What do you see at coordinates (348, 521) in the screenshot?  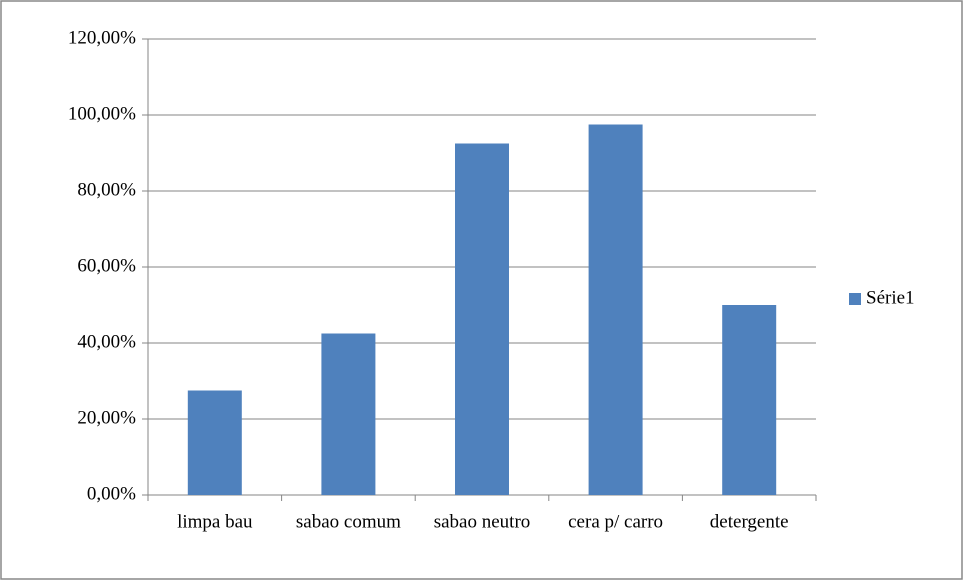 I see `x-tick-label: sabao comum` at bounding box center [348, 521].